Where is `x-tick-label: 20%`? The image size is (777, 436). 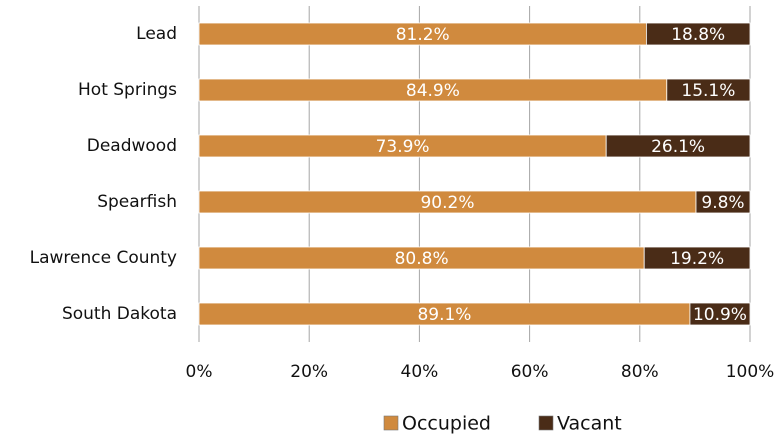
x-tick-label: 20% is located at coordinates (309, 372).